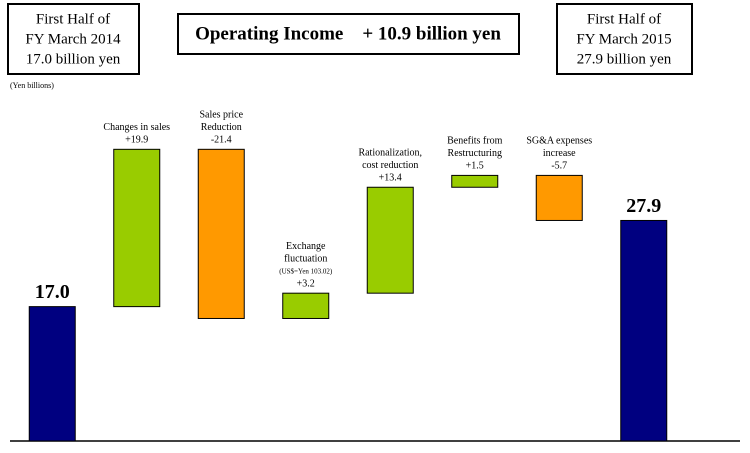 This screenshot has height=453, width=750. Describe the element at coordinates (73, 19) in the screenshot. I see `start-note: First Half of` at that location.